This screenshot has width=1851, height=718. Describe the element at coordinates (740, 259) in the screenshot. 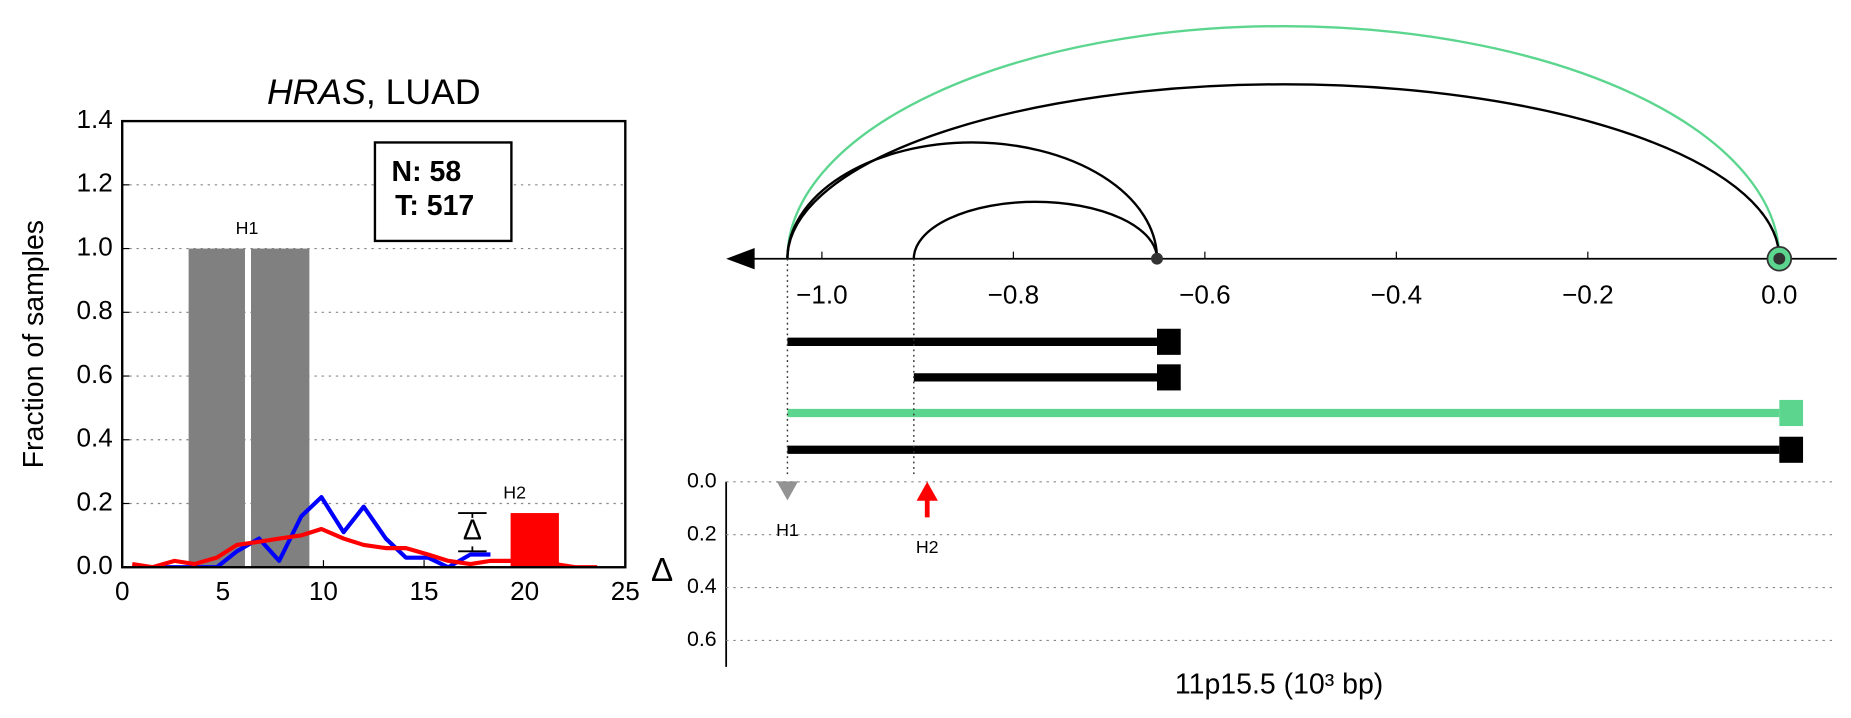

I see `axis-arrow` at that location.